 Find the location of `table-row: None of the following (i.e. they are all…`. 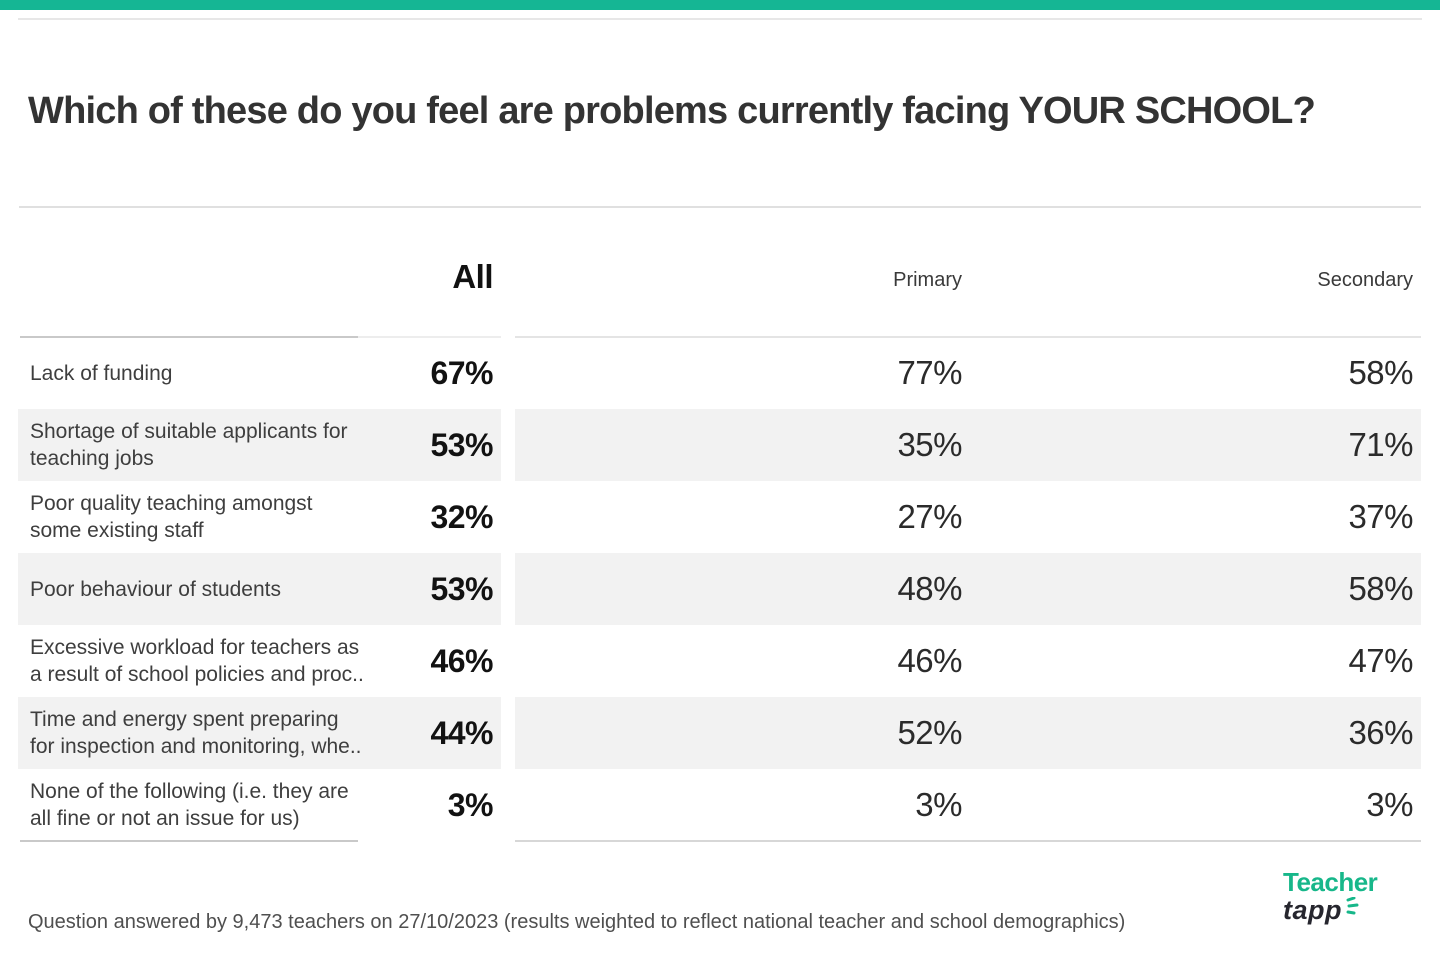

table-row: None of the following (i.e. they are all… is located at coordinates (719, 805).